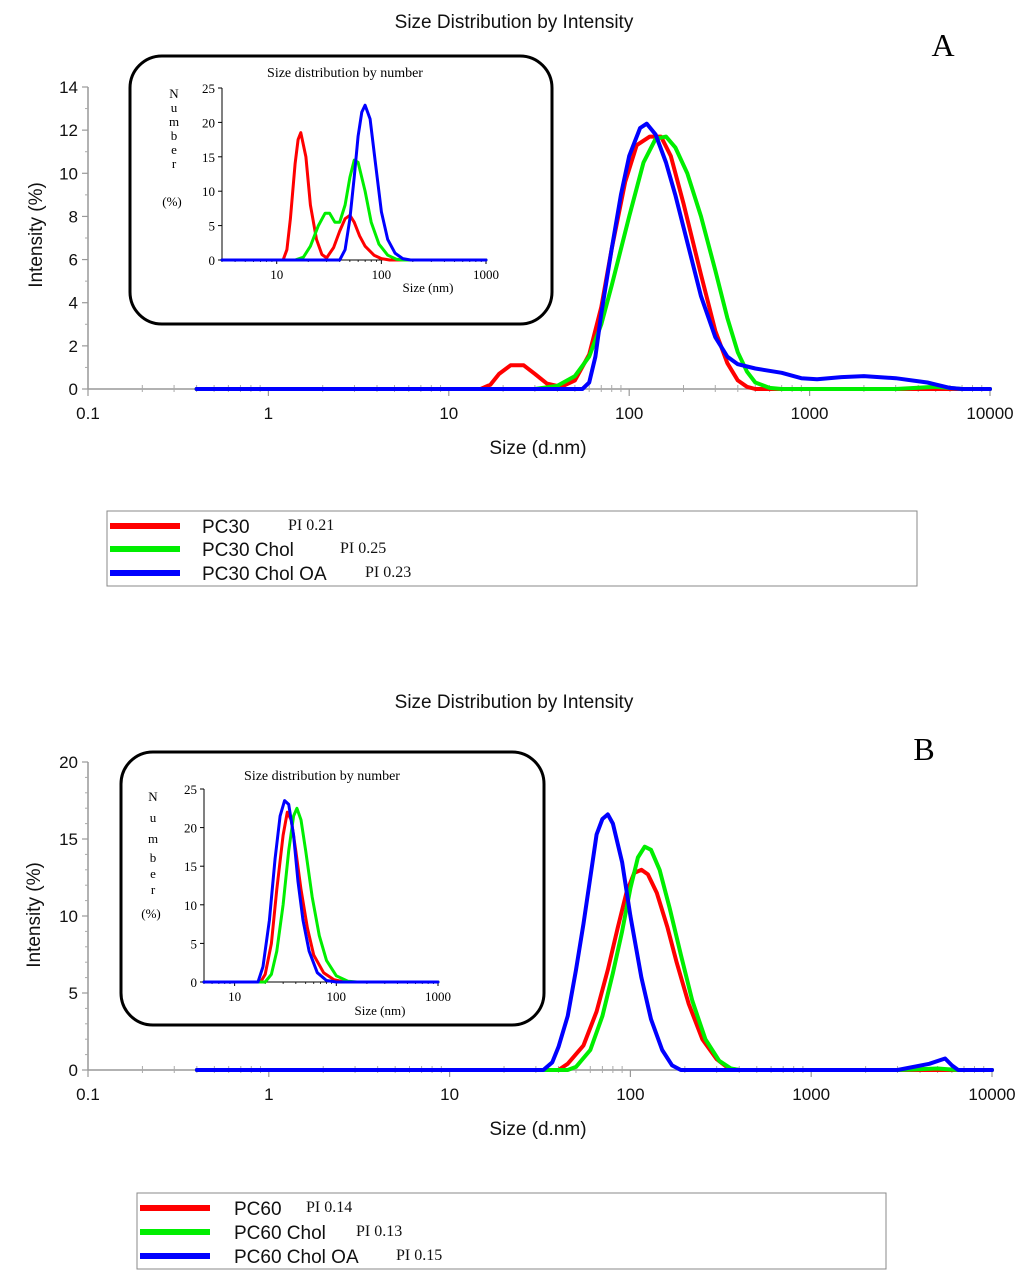 Image resolution: width=1024 pixels, height=1279 pixels. What do you see at coordinates (811, 1094) in the screenshot?
I see `panel-b-x-tick-label: 1000` at bounding box center [811, 1094].